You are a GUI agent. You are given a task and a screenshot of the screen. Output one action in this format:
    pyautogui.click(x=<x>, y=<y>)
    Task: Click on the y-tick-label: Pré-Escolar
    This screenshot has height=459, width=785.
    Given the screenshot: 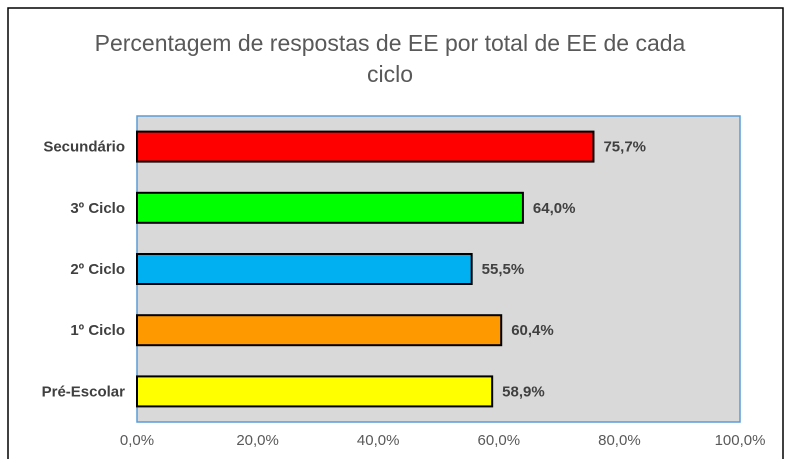 What is the action you would take?
    pyautogui.click(x=84, y=391)
    